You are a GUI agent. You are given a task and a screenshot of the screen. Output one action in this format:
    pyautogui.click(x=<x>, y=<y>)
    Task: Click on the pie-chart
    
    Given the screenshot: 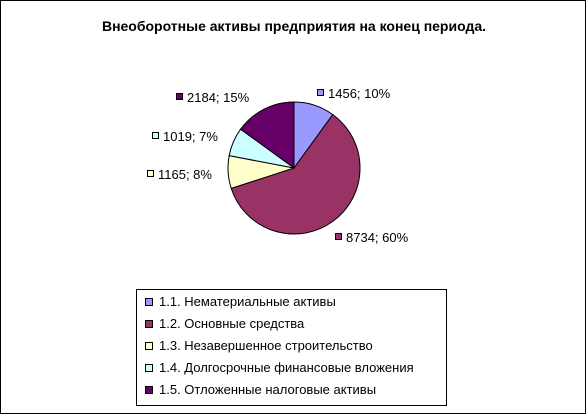 What is the action you would take?
    pyautogui.click(x=294, y=168)
    